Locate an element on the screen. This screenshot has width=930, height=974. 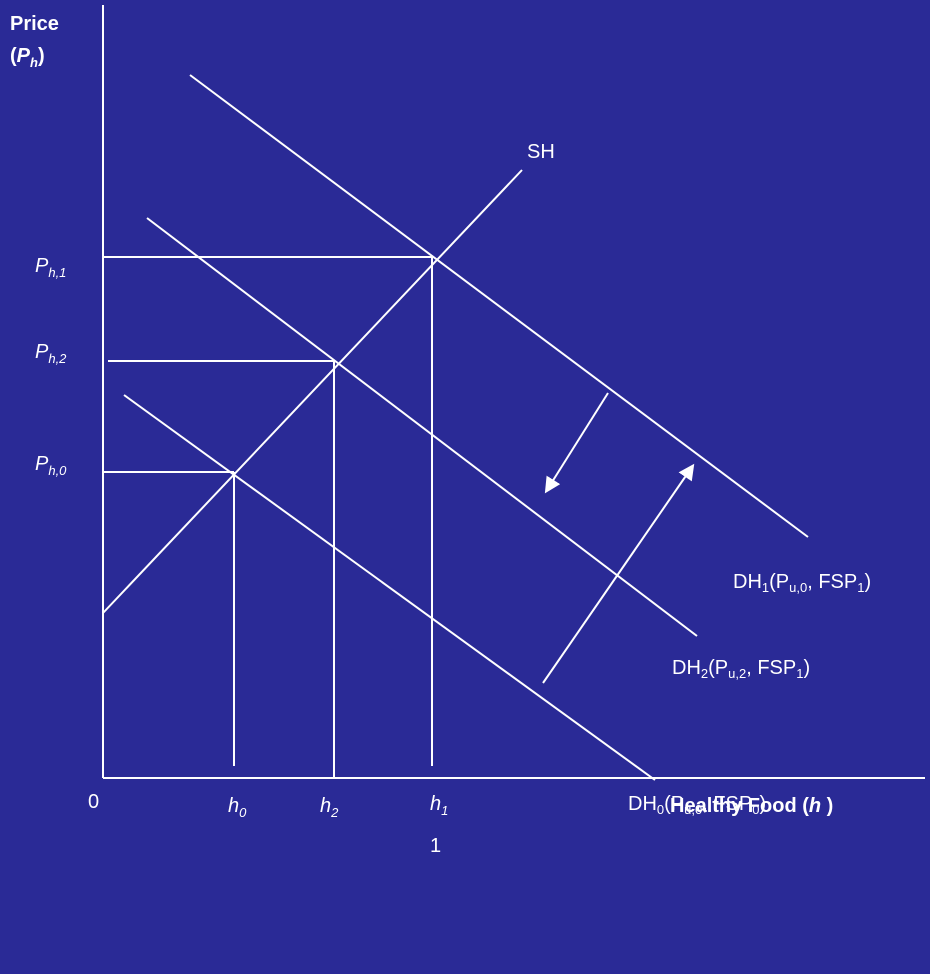
curve-label: DH1(Pu,0, FSP1) is located at coordinates (802, 583).